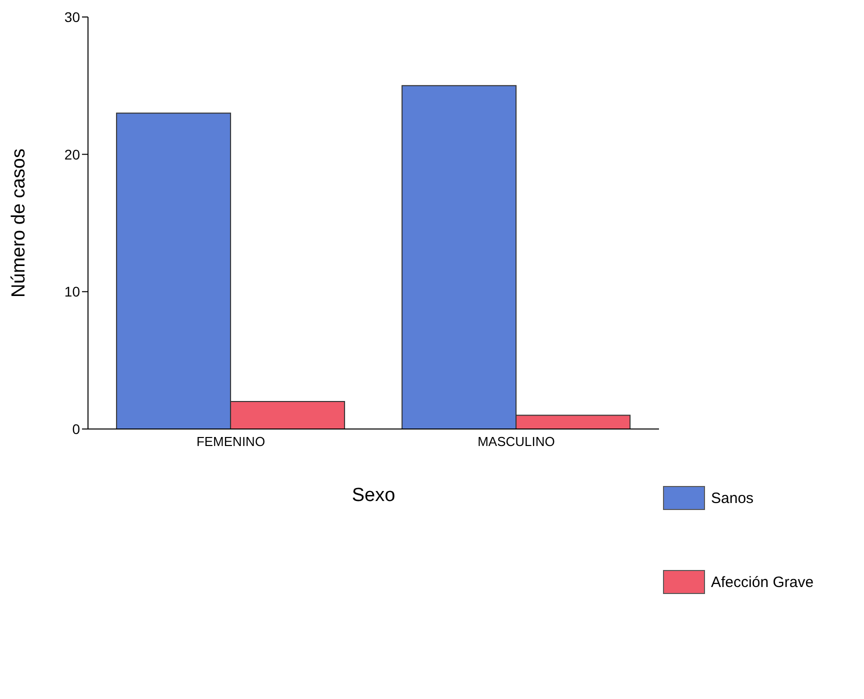 The image size is (864, 699). I want to click on y-tick-label: 20, so click(72, 154).